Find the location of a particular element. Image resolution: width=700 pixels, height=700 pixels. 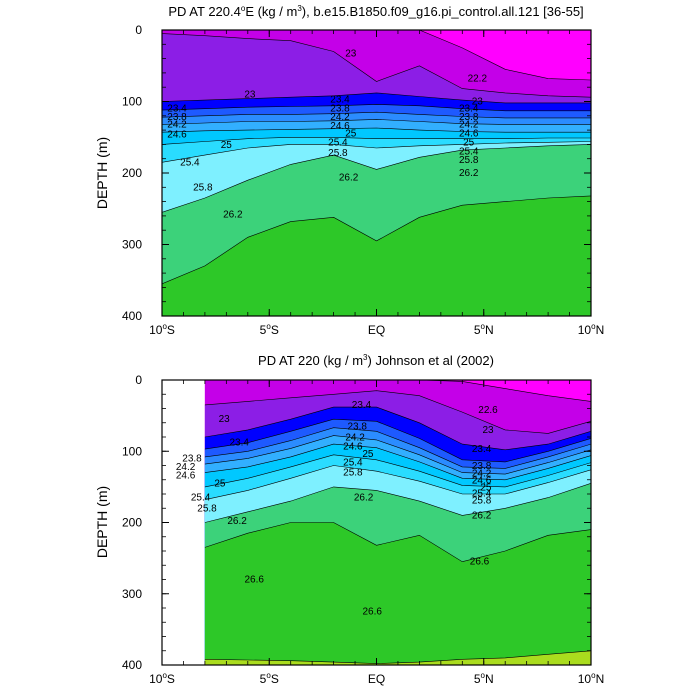

y-axis-label-bottom: DEPTH (m) is located at coordinates (102, 522).